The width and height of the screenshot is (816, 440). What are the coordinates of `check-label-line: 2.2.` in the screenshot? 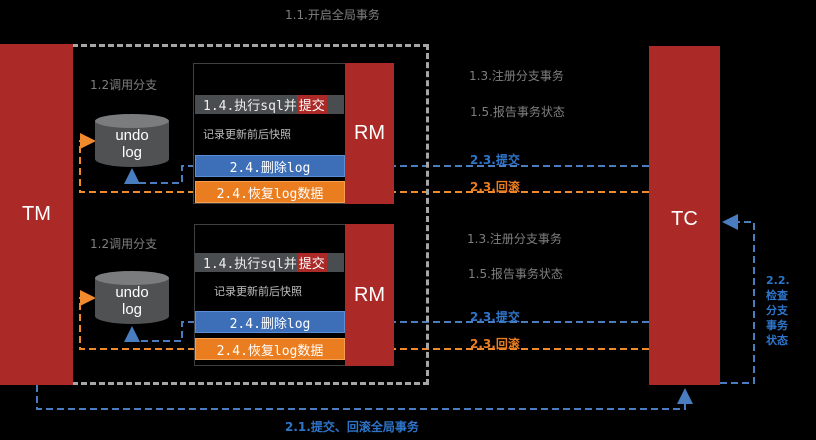 It's located at (778, 280).